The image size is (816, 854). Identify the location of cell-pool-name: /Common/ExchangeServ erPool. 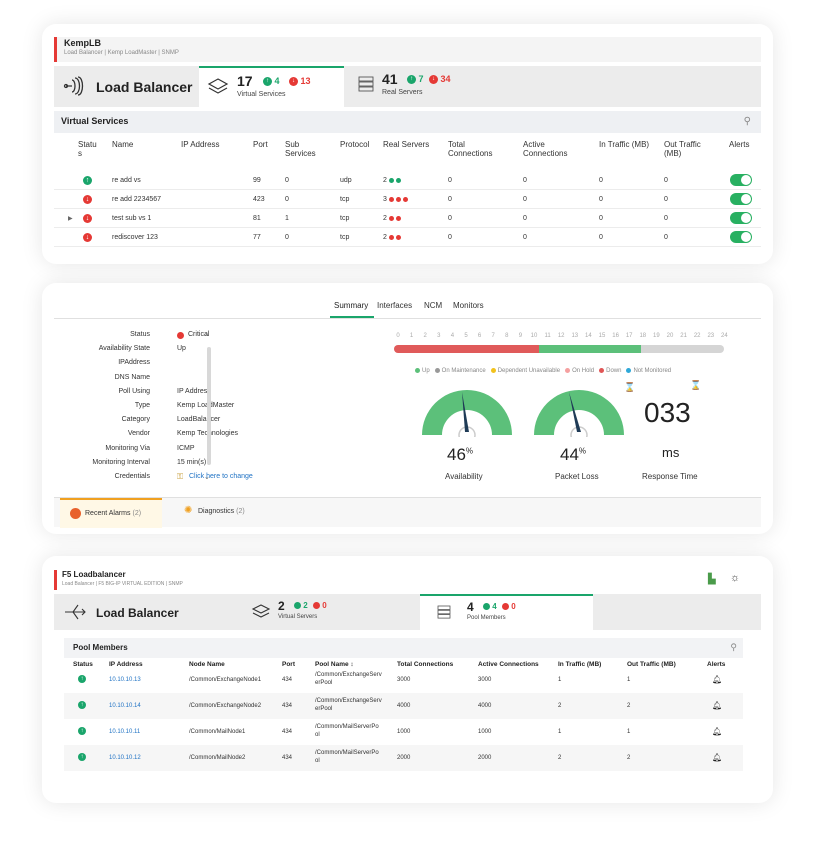
(348, 705).